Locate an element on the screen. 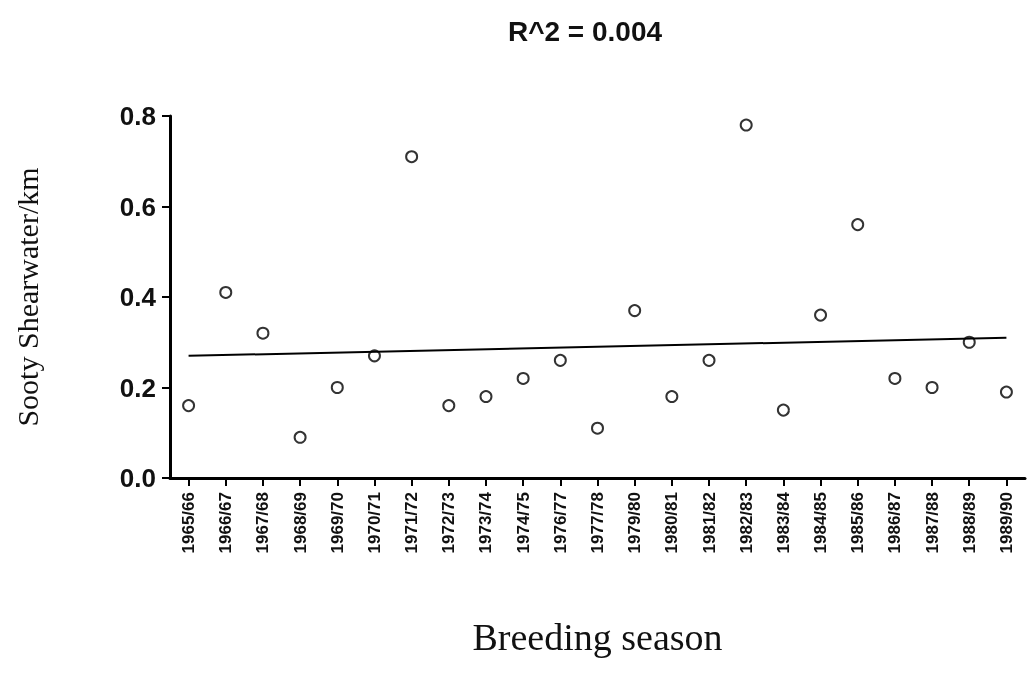  chart-title: R^2 = 0.004 is located at coordinates (585, 31).